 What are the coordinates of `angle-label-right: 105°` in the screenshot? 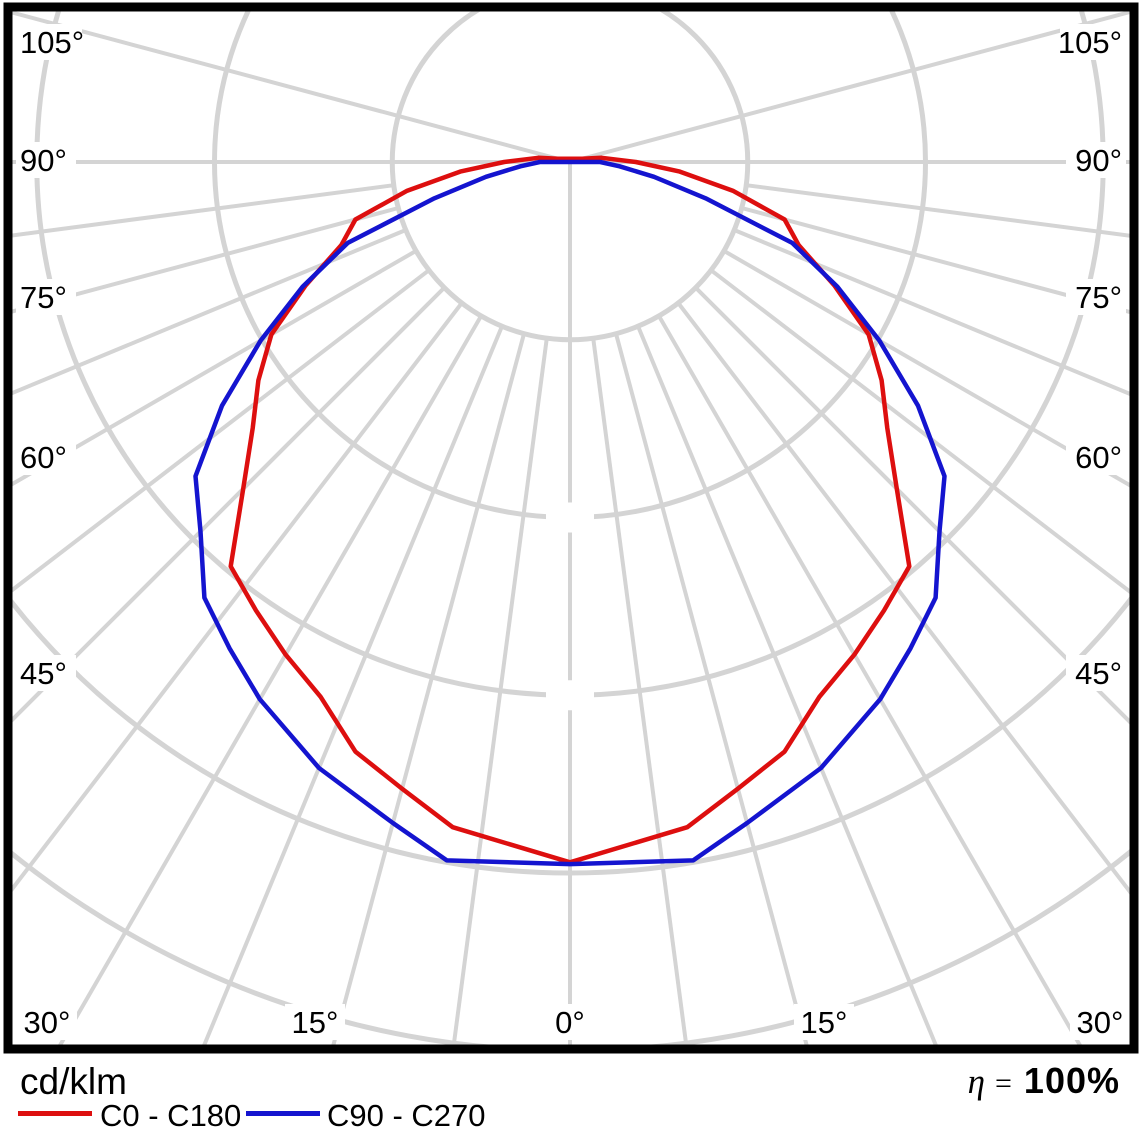 It's located at (1090, 42).